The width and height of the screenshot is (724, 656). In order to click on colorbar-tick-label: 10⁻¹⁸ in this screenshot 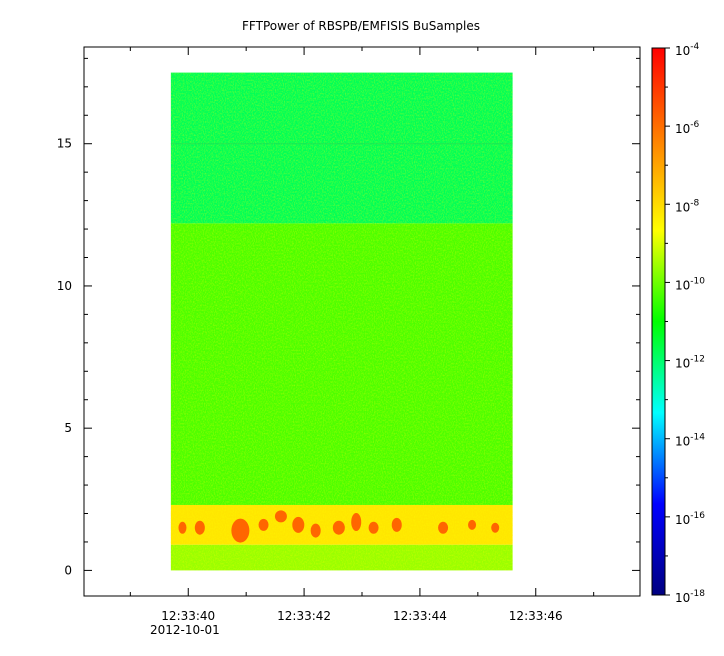, I will do `click(690, 597)`.